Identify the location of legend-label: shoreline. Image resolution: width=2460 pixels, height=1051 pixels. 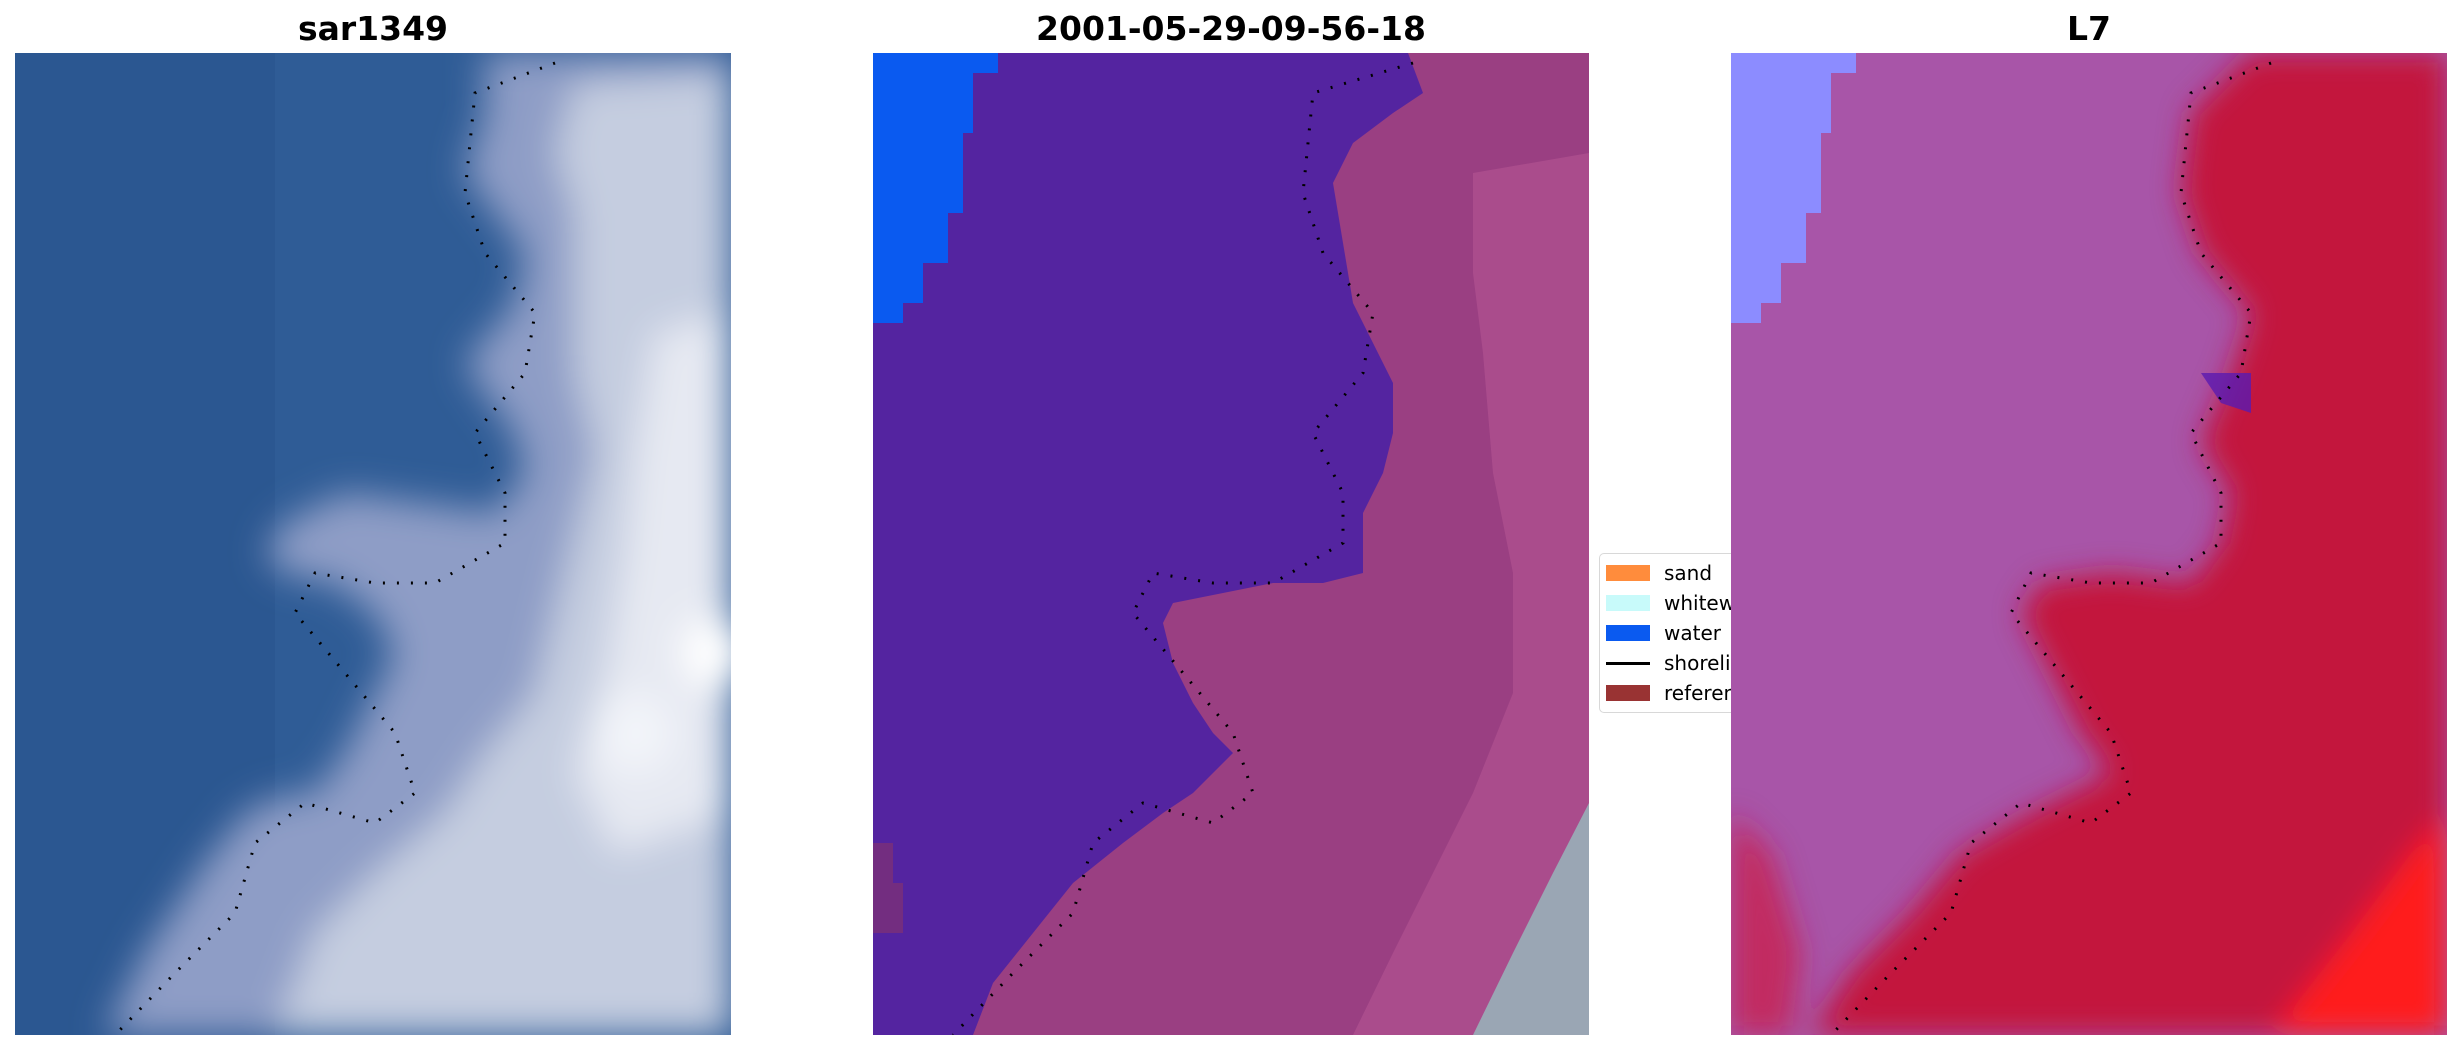
(1697, 663).